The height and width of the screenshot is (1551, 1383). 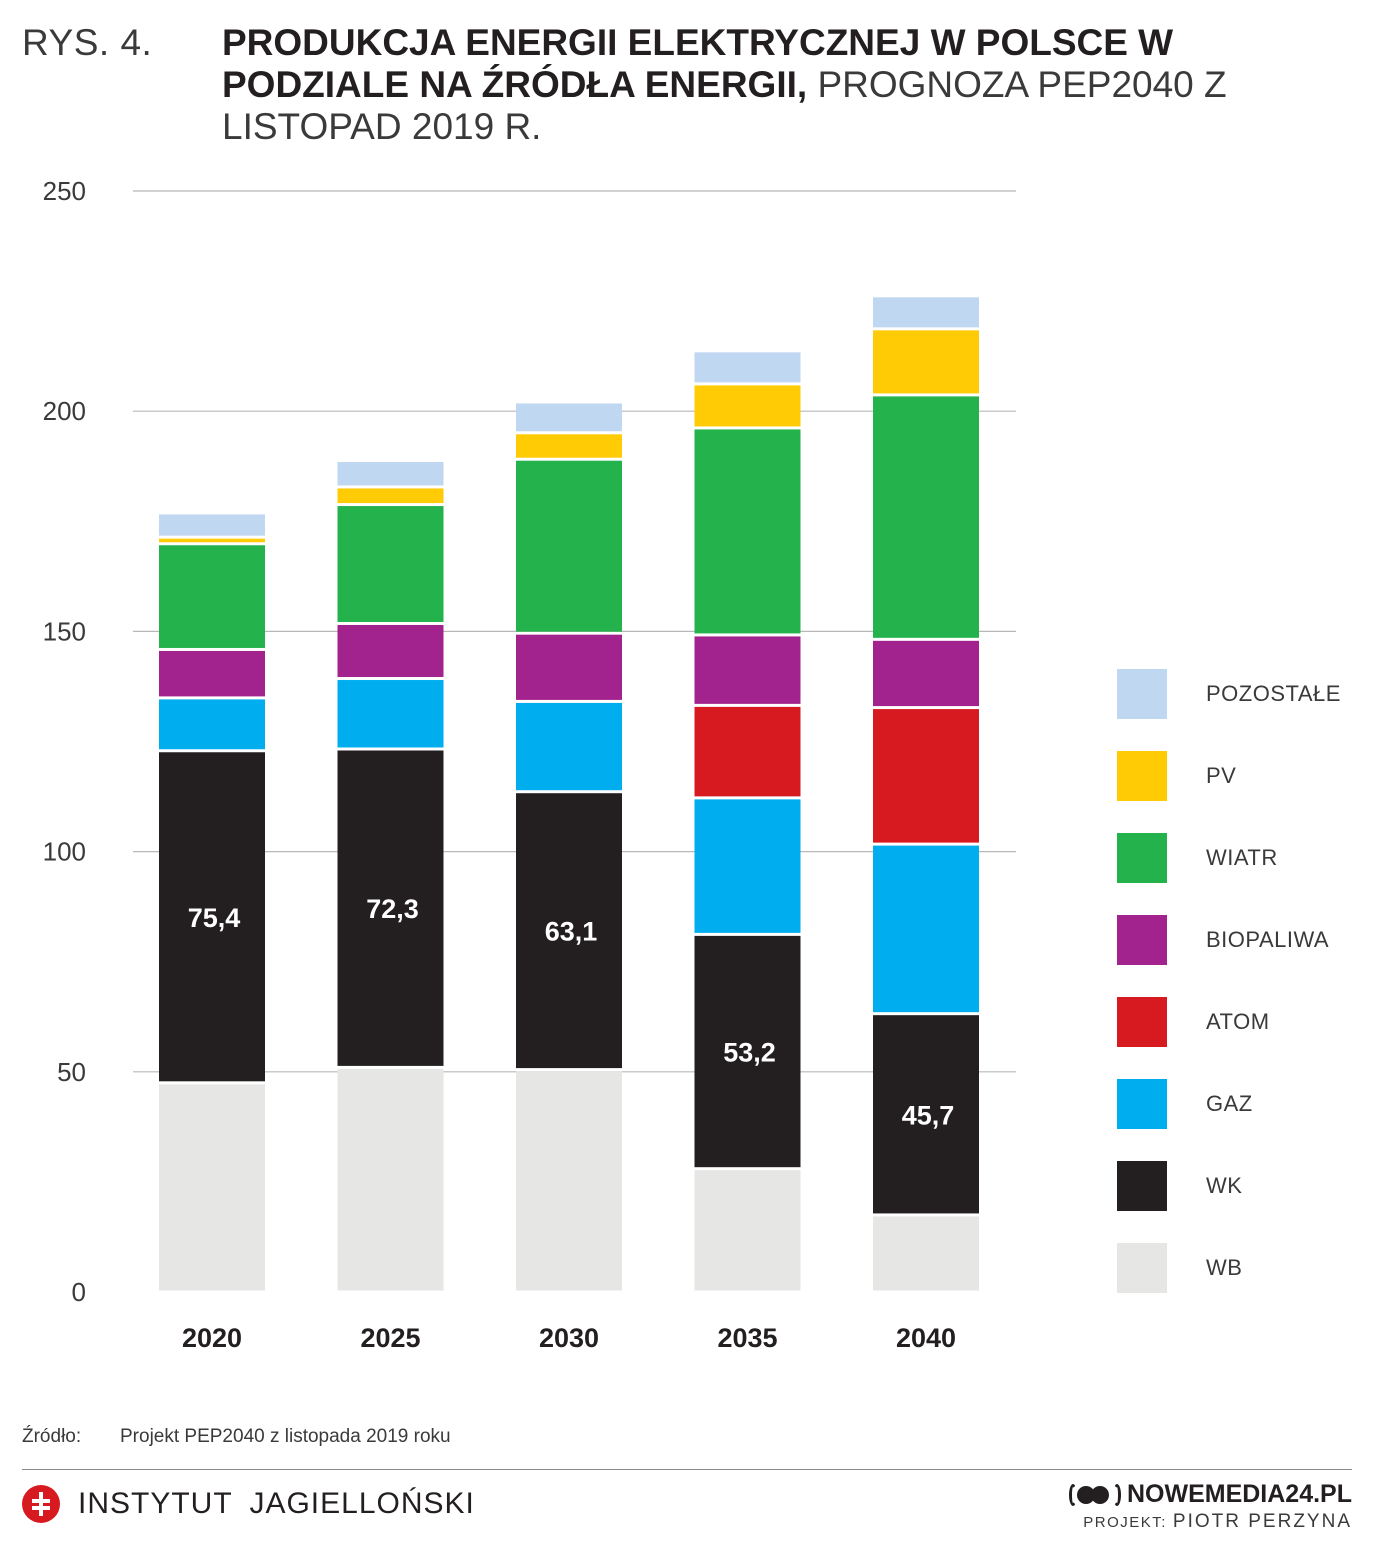 I want to click on y-tick-label: 150, so click(x=64, y=631).